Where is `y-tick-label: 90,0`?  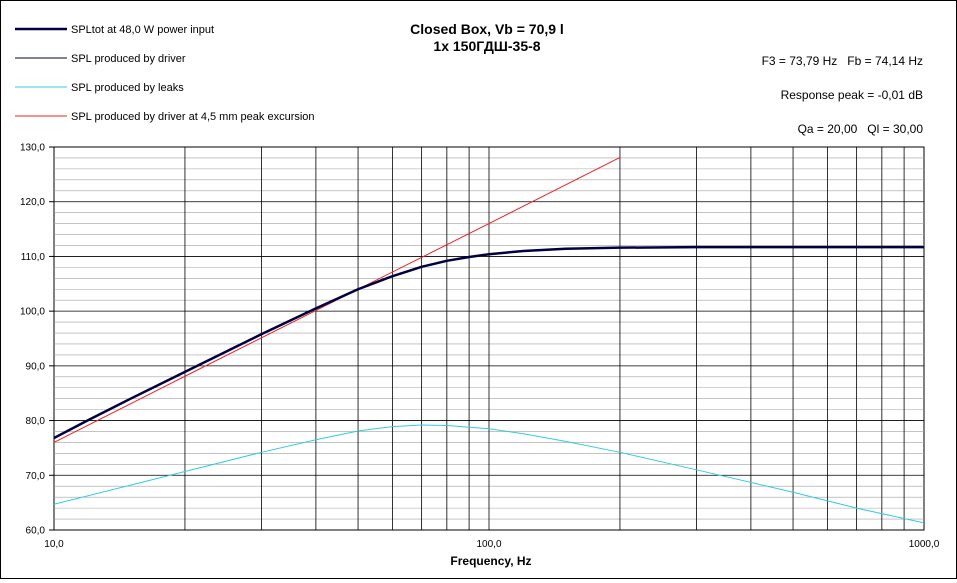 y-tick-label: 90,0 is located at coordinates (36, 366).